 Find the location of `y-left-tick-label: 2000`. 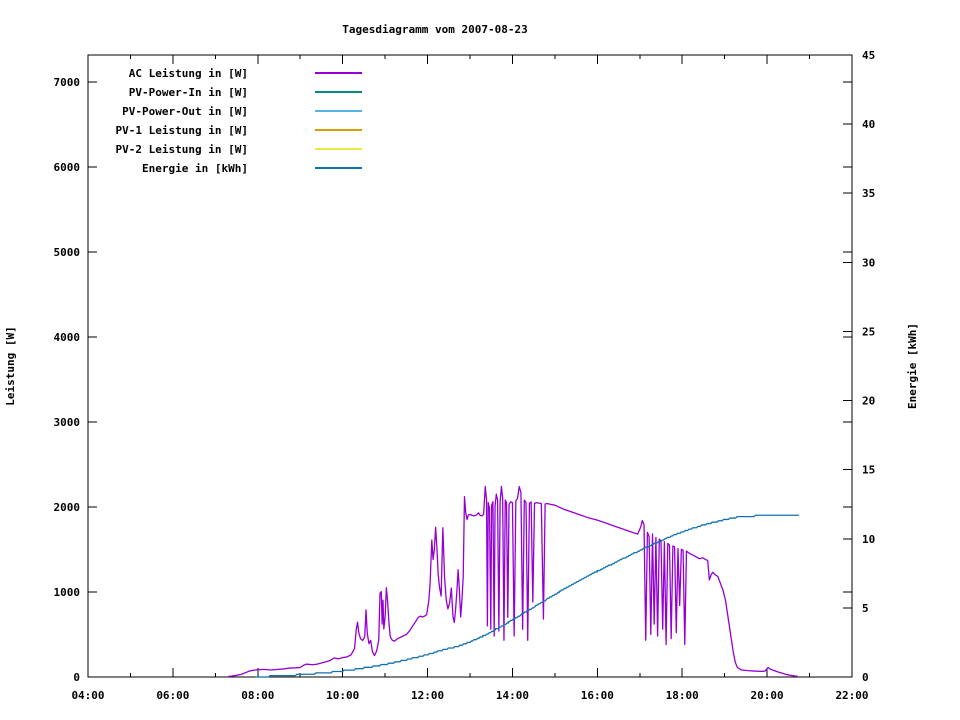

y-left-tick-label: 2000 is located at coordinates (67, 507).